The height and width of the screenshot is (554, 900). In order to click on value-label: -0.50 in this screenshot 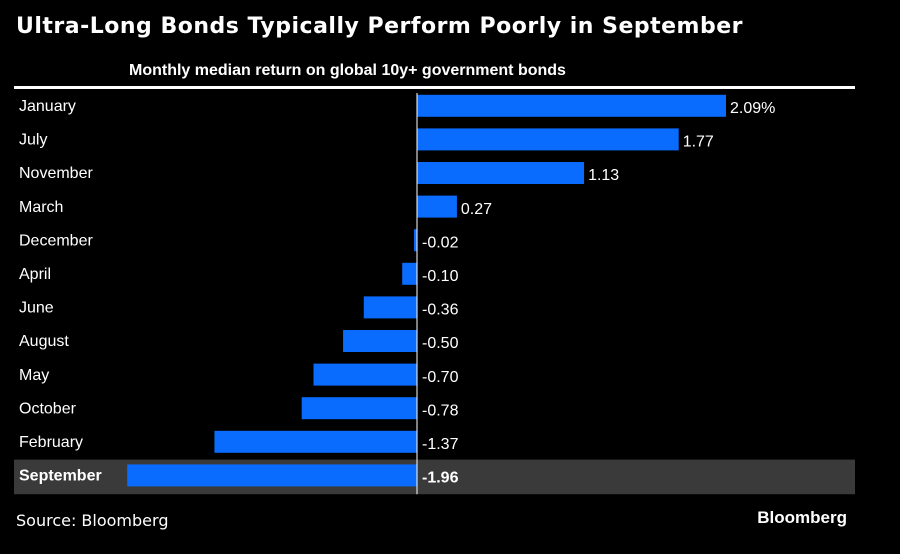, I will do `click(440, 343)`.